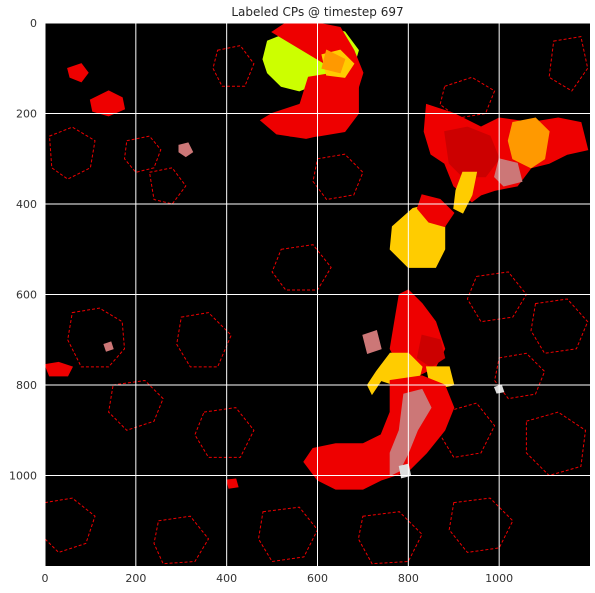  Describe the element at coordinates (26, 204) in the screenshot. I see `y-tick-label-2: 400` at that location.